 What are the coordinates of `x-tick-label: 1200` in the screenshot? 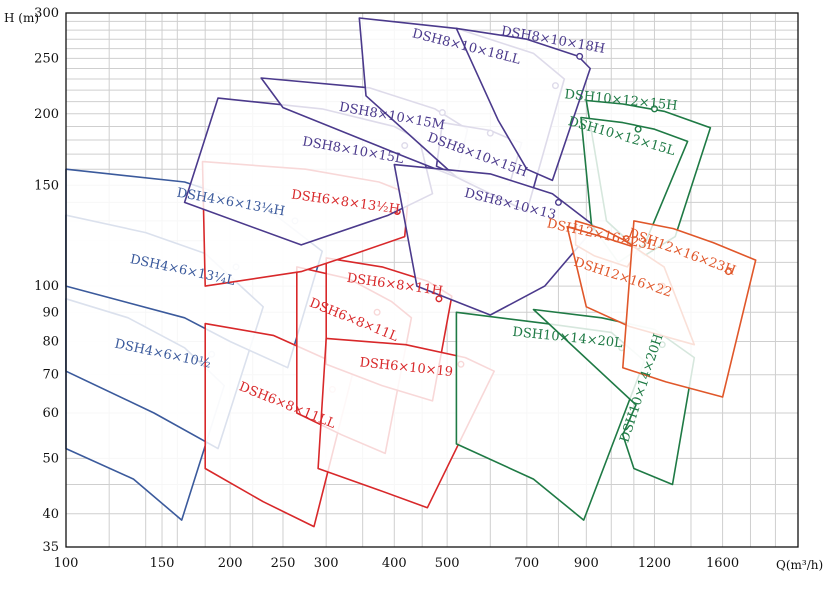 It's located at (654, 563).